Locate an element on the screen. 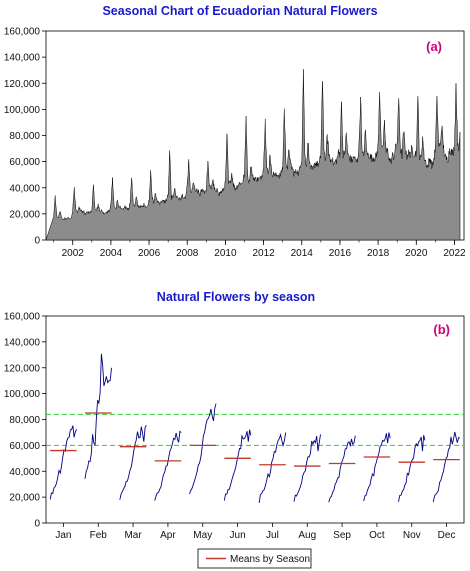  chart-b-x-tick-label: Sep is located at coordinates (342, 535).